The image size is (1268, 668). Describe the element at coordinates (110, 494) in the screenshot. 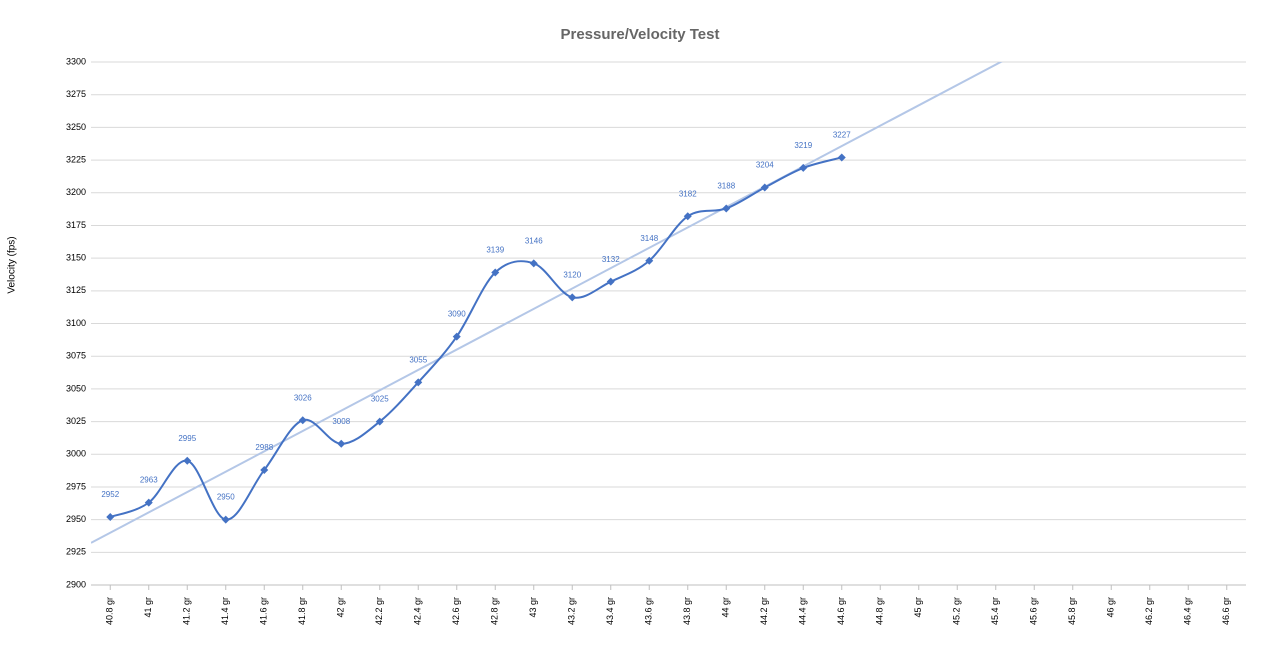

I see `data-label: 2952` at that location.